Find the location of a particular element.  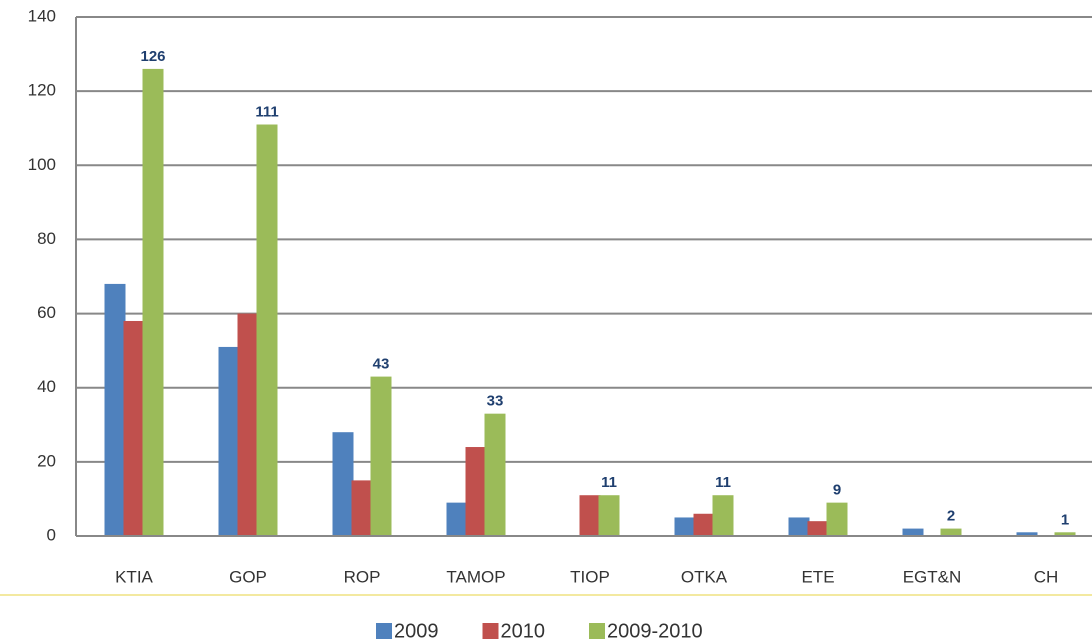

legend-label: 2009 is located at coordinates (416, 631).